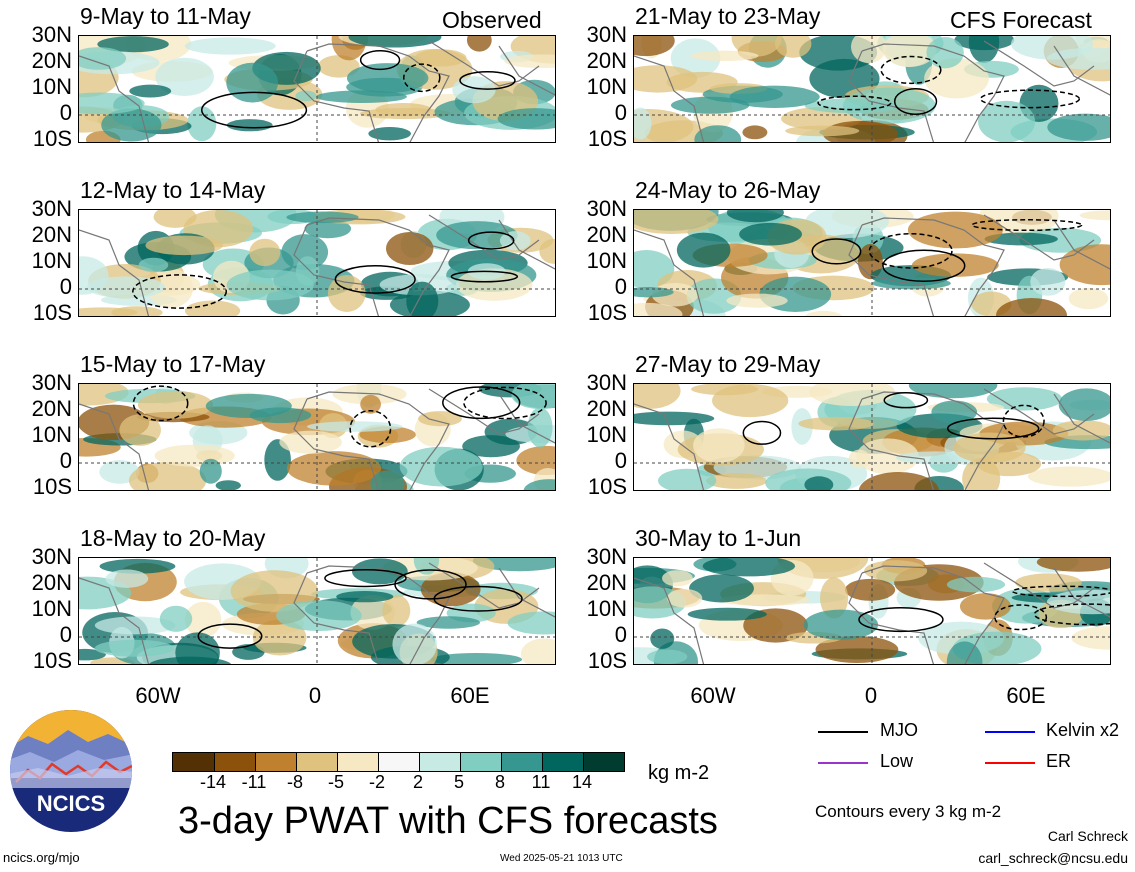 This screenshot has width=1135, height=872. Describe the element at coordinates (254, 782) in the screenshot. I see `colorbar-tick: -11` at that location.